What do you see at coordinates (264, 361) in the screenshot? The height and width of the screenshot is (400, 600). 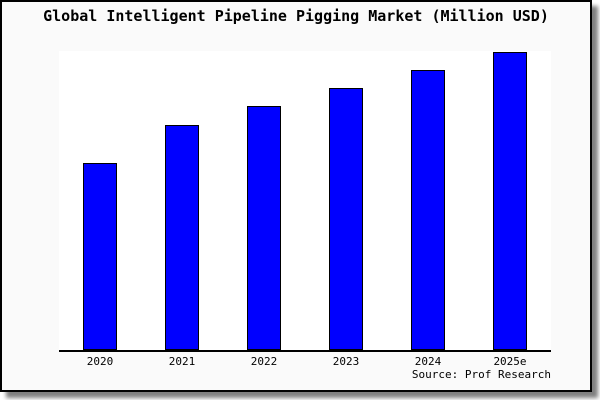 I see `x-tick-label: 2022` at bounding box center [264, 361].